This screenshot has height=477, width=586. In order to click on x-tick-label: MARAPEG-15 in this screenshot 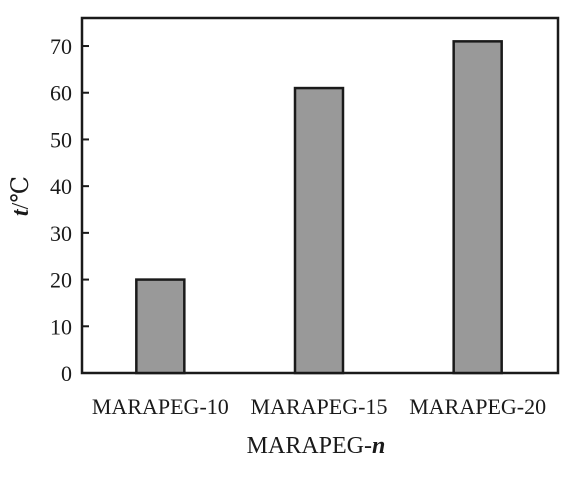, I will do `click(319, 406)`.